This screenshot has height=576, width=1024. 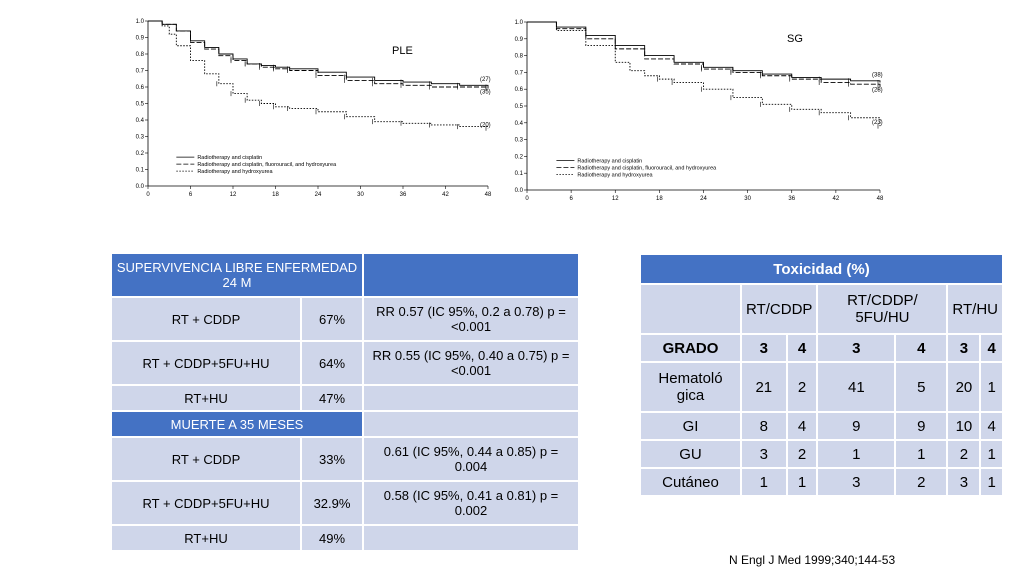 What do you see at coordinates (519, 107) in the screenshot?
I see `y-tick-label: 0.5` at bounding box center [519, 107].